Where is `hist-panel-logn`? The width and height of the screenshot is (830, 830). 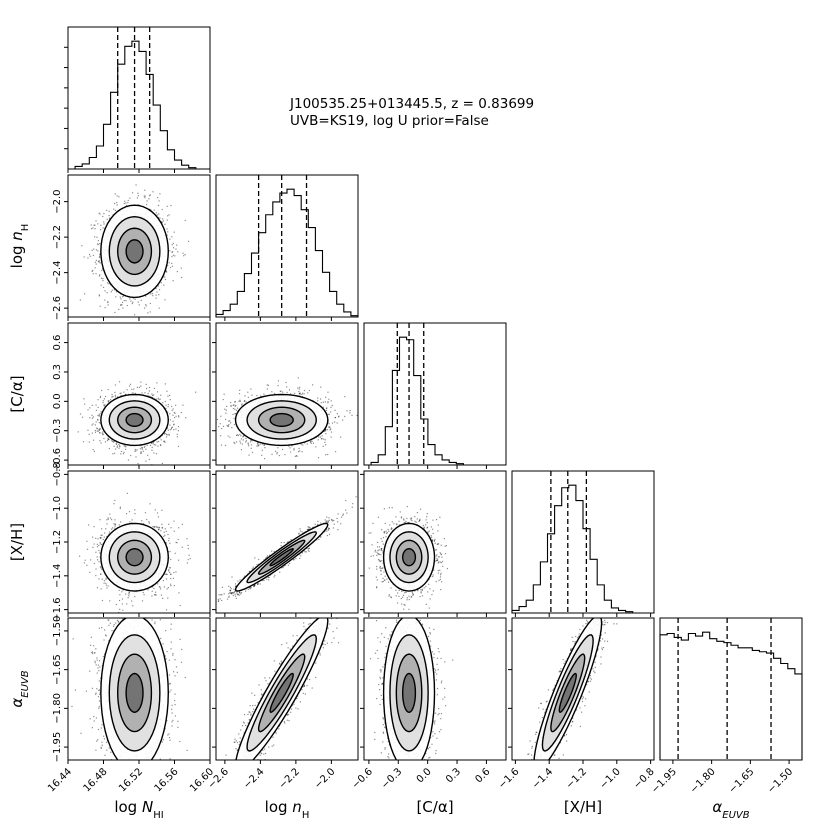 hist-panel-logn is located at coordinates (287, 247).